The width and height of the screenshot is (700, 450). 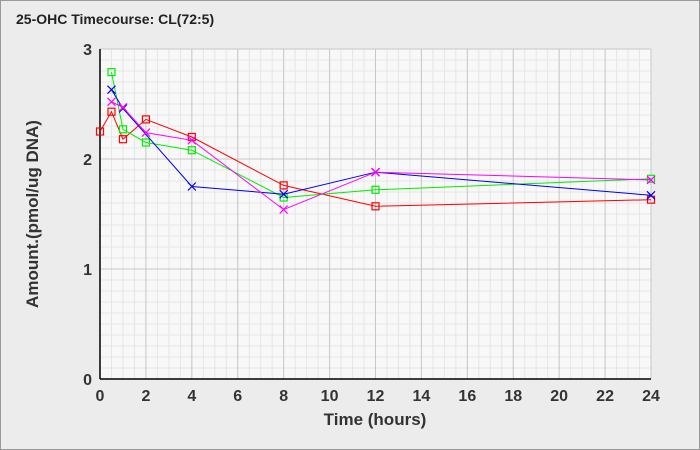 What do you see at coordinates (87, 50) in the screenshot?
I see `y-tick-label: 3` at bounding box center [87, 50].